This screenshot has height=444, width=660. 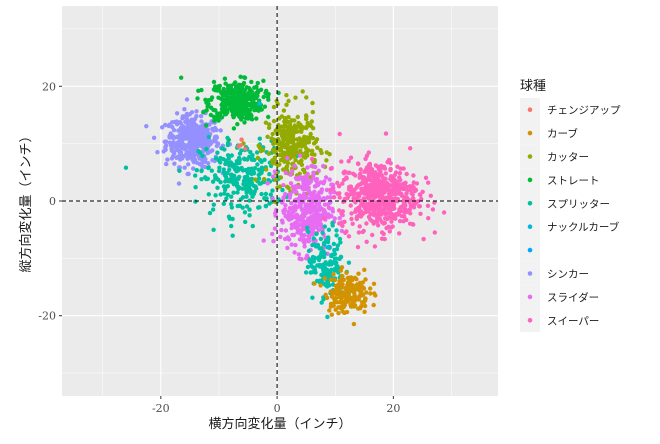 I want to click on legend-label: スプリッター, so click(x=578, y=204).